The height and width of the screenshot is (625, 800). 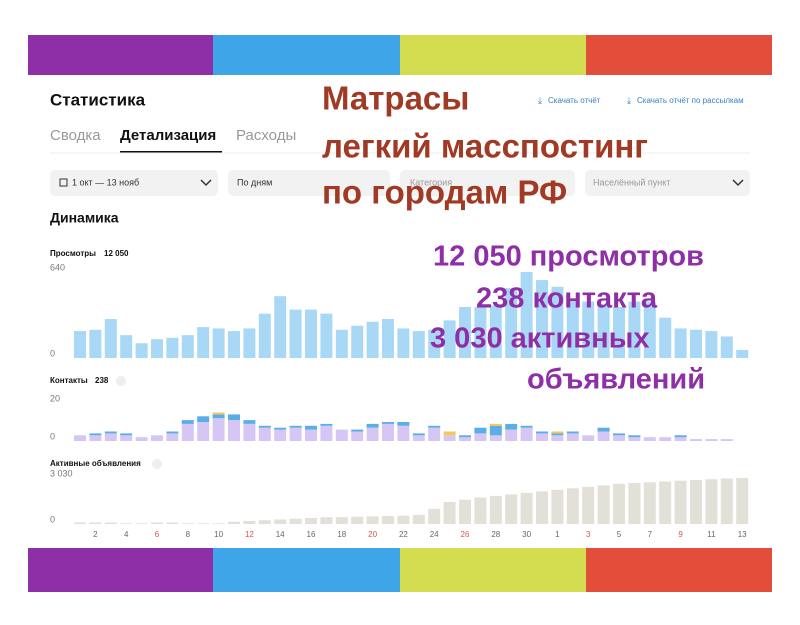 I want to click on chart-label: Контакты, so click(x=69, y=380).